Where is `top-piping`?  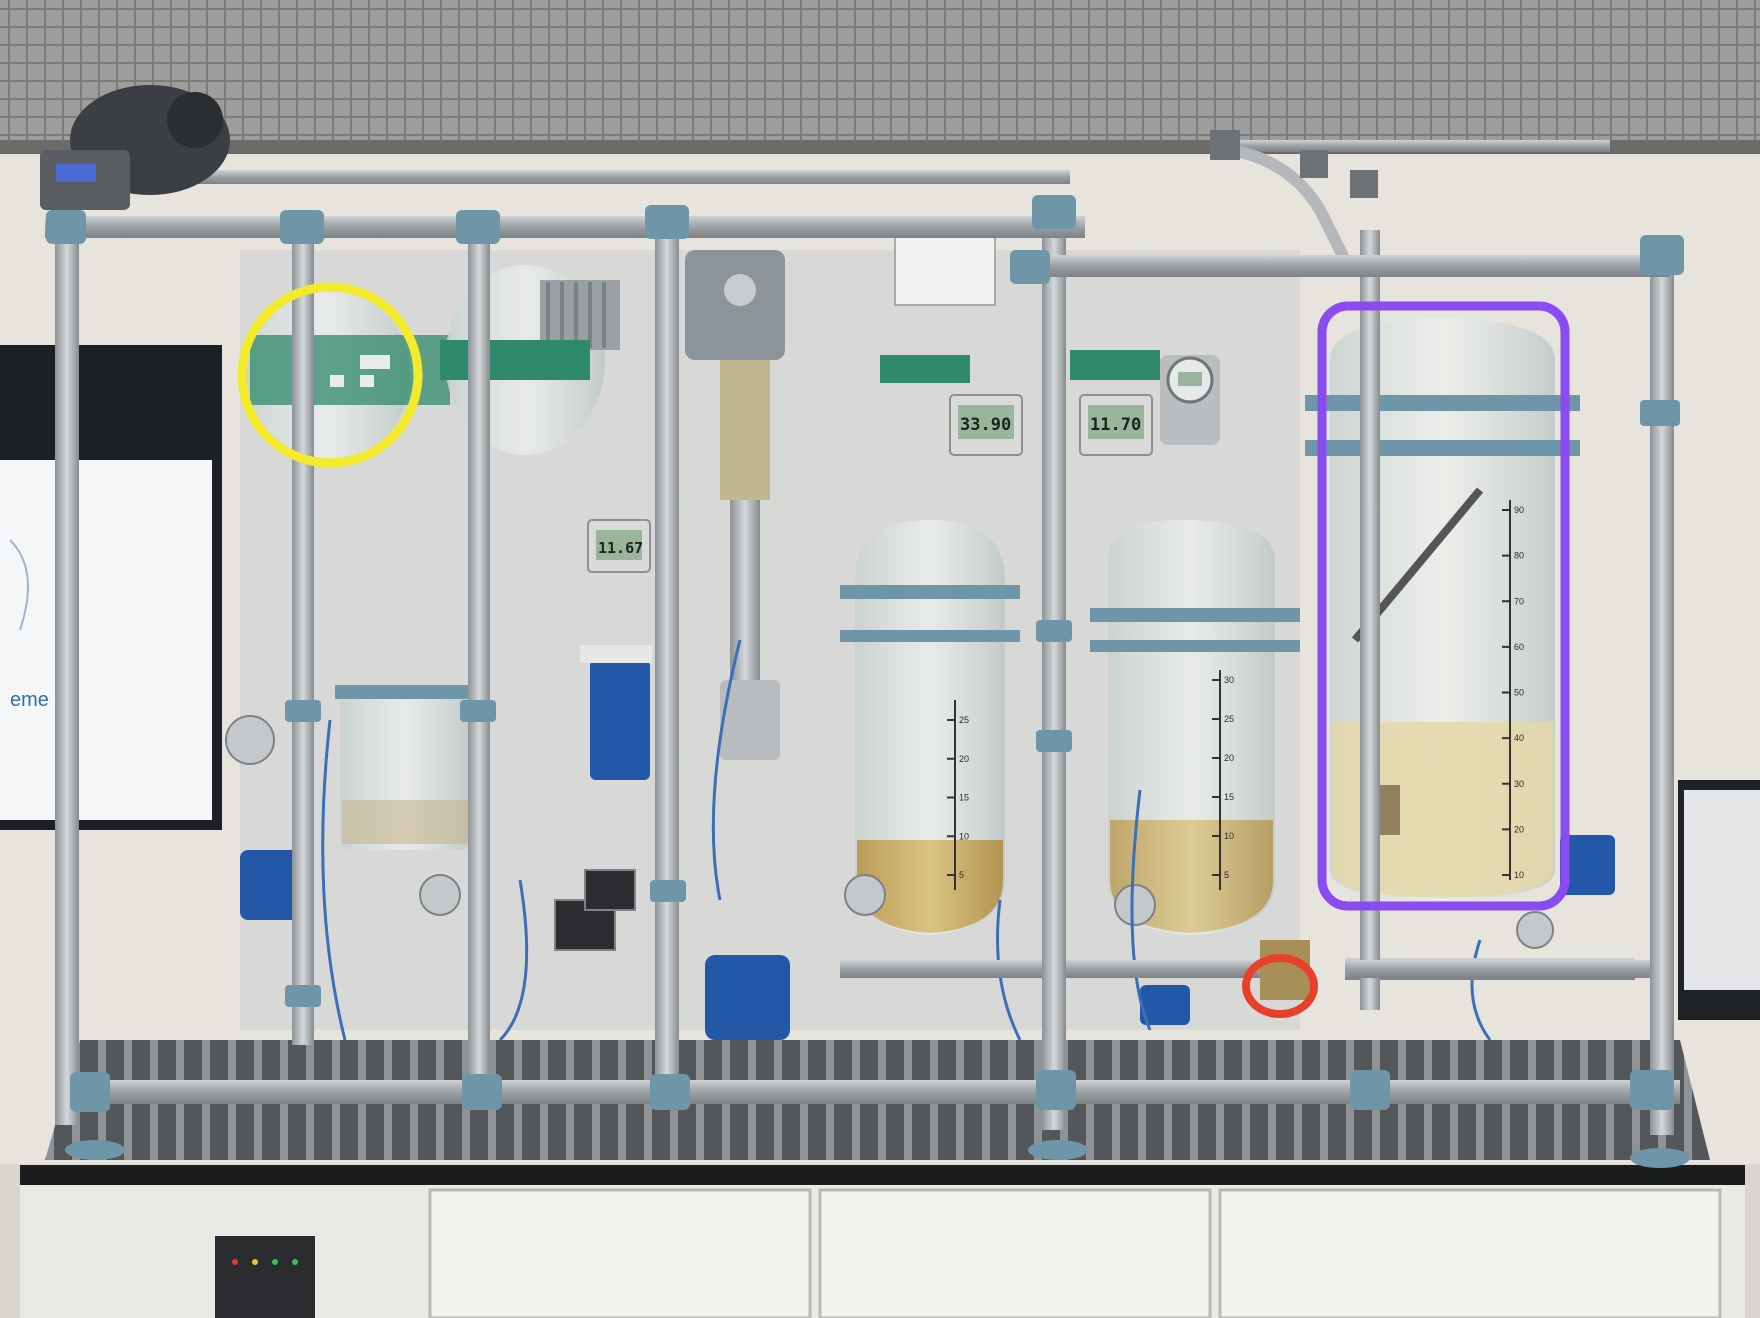
top-piping is located at coordinates (890, 201).